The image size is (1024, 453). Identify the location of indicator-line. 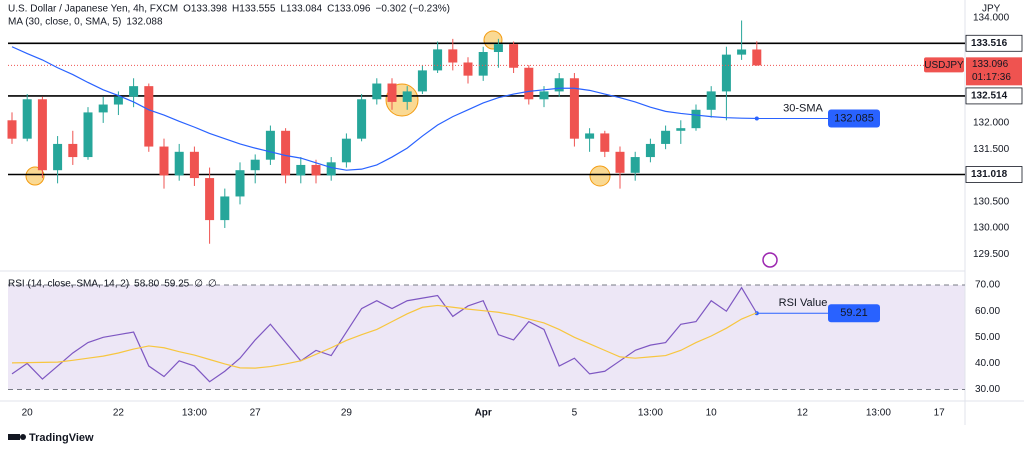
(384, 336).